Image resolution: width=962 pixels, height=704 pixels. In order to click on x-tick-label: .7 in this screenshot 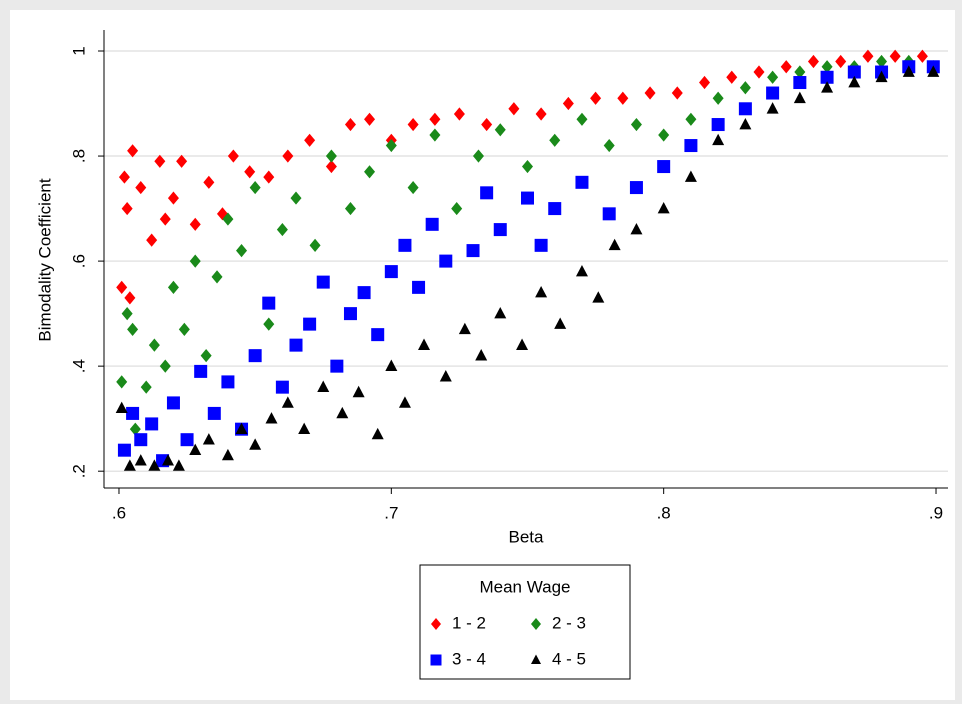, I will do `click(391, 512)`.